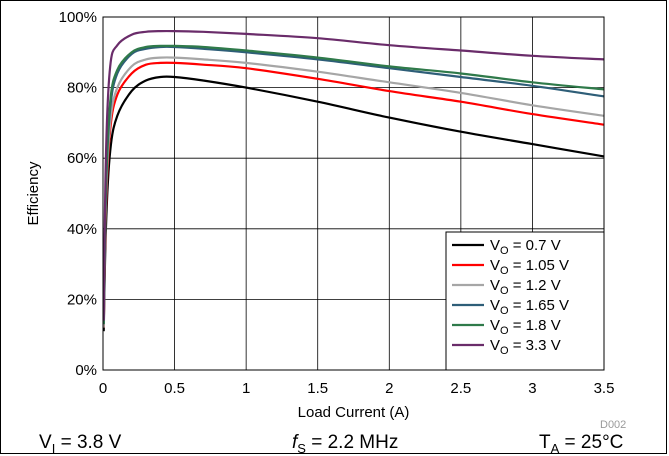 The image size is (669, 456). I want to click on x-tick-label: 0.5, so click(174, 388).